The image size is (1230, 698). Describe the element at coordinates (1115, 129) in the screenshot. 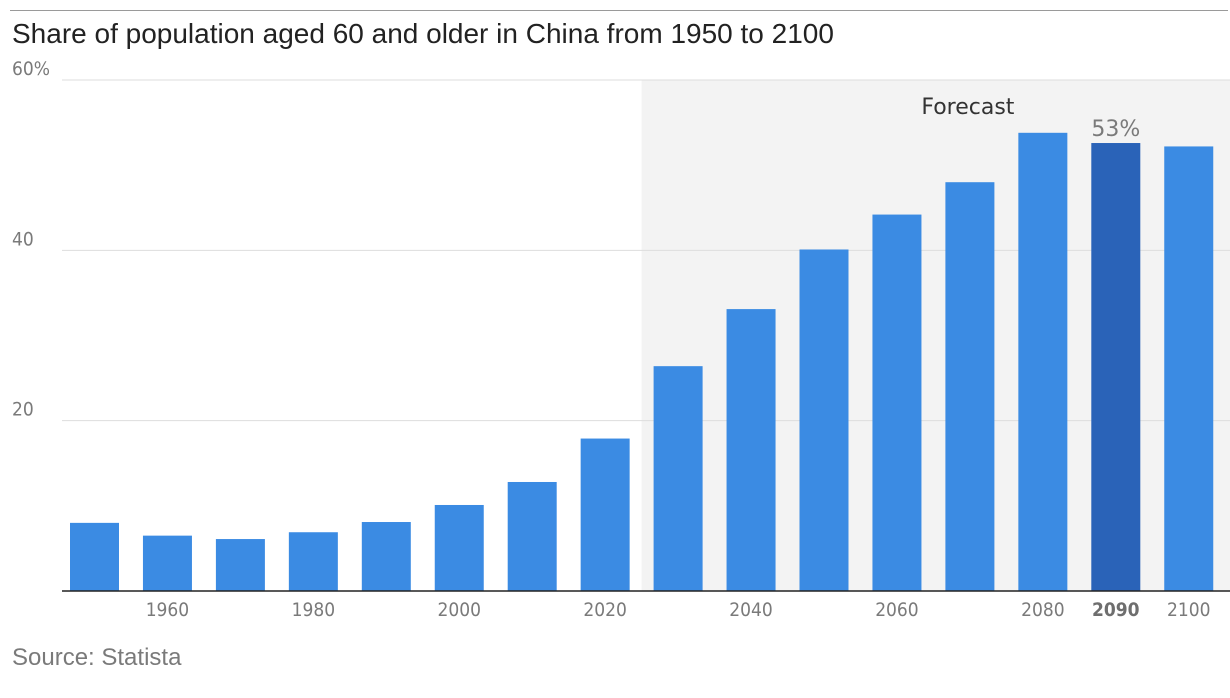

I see `highlight-value-label: 53%` at that location.